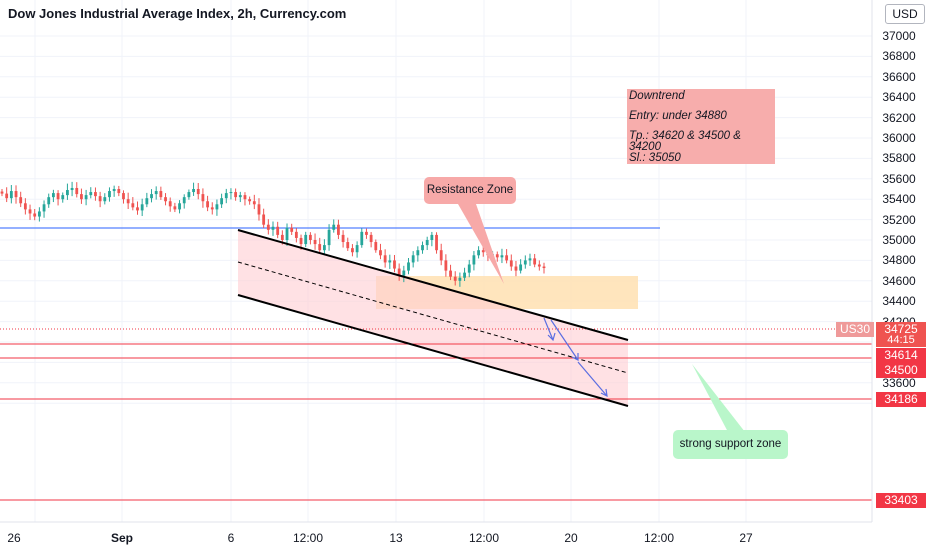 The height and width of the screenshot is (550, 932). I want to click on level-tag-33403: 33403, so click(901, 500).